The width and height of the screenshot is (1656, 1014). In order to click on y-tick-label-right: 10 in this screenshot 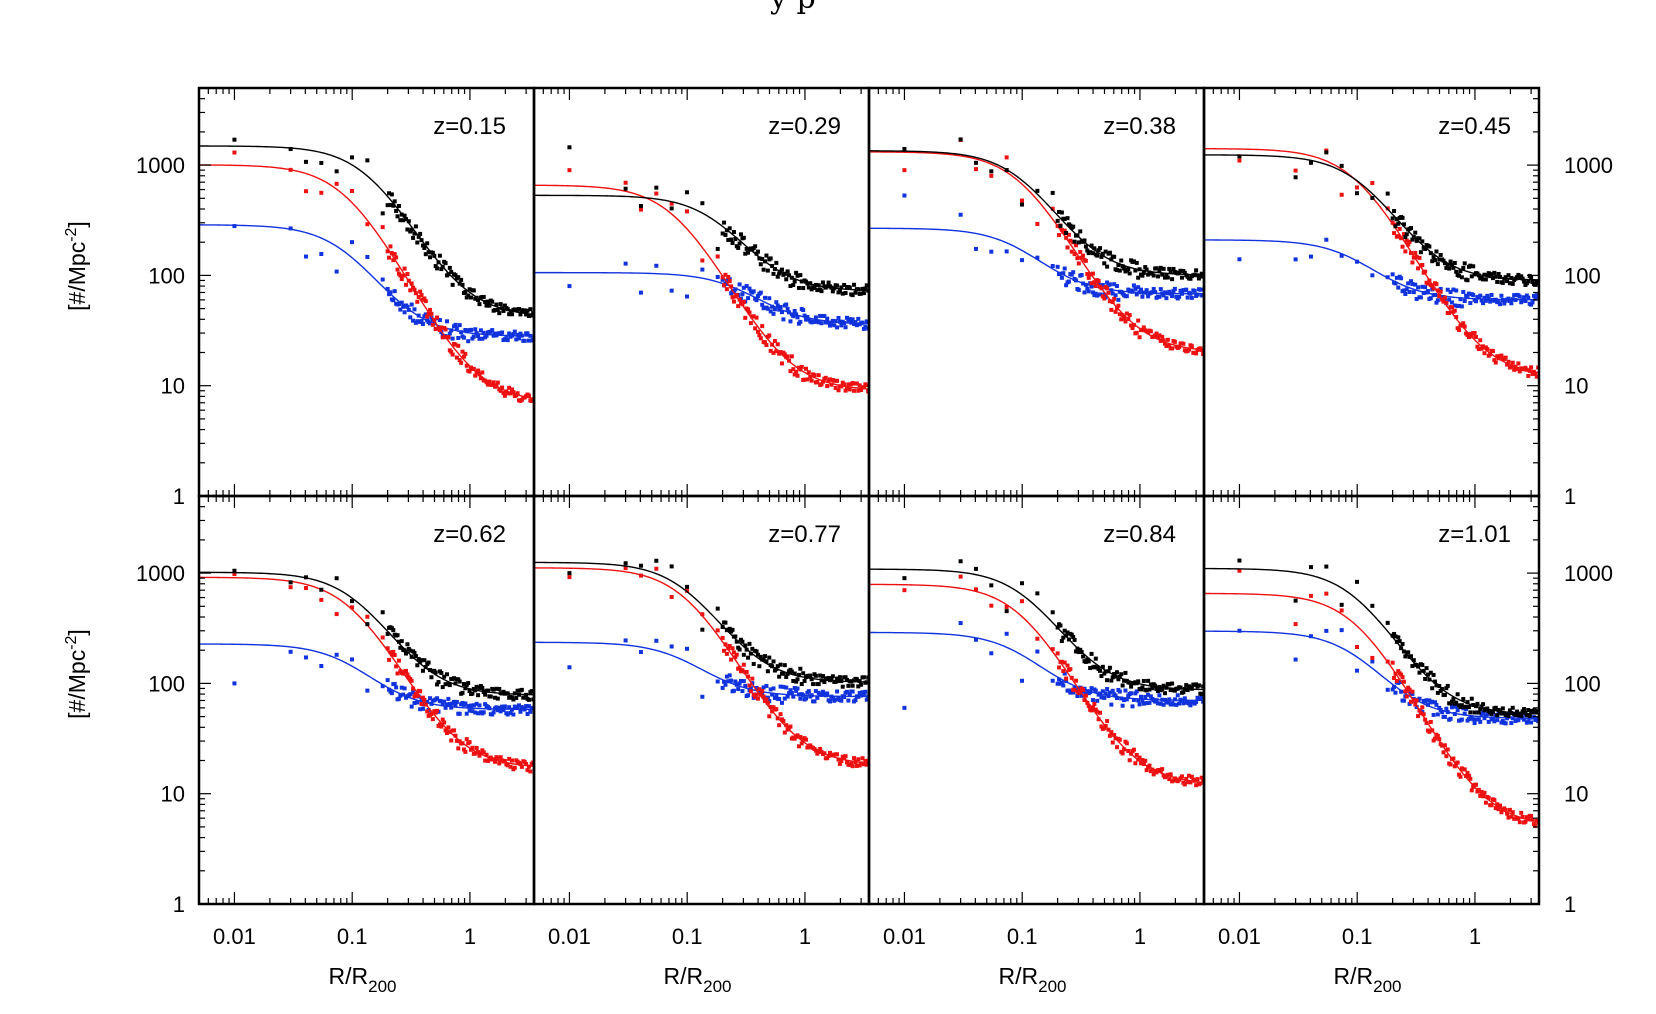, I will do `click(1576, 386)`.